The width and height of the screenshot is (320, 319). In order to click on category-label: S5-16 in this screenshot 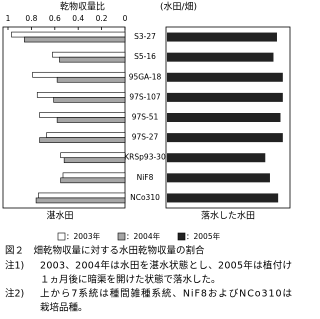, I will do `click(145, 56)`.